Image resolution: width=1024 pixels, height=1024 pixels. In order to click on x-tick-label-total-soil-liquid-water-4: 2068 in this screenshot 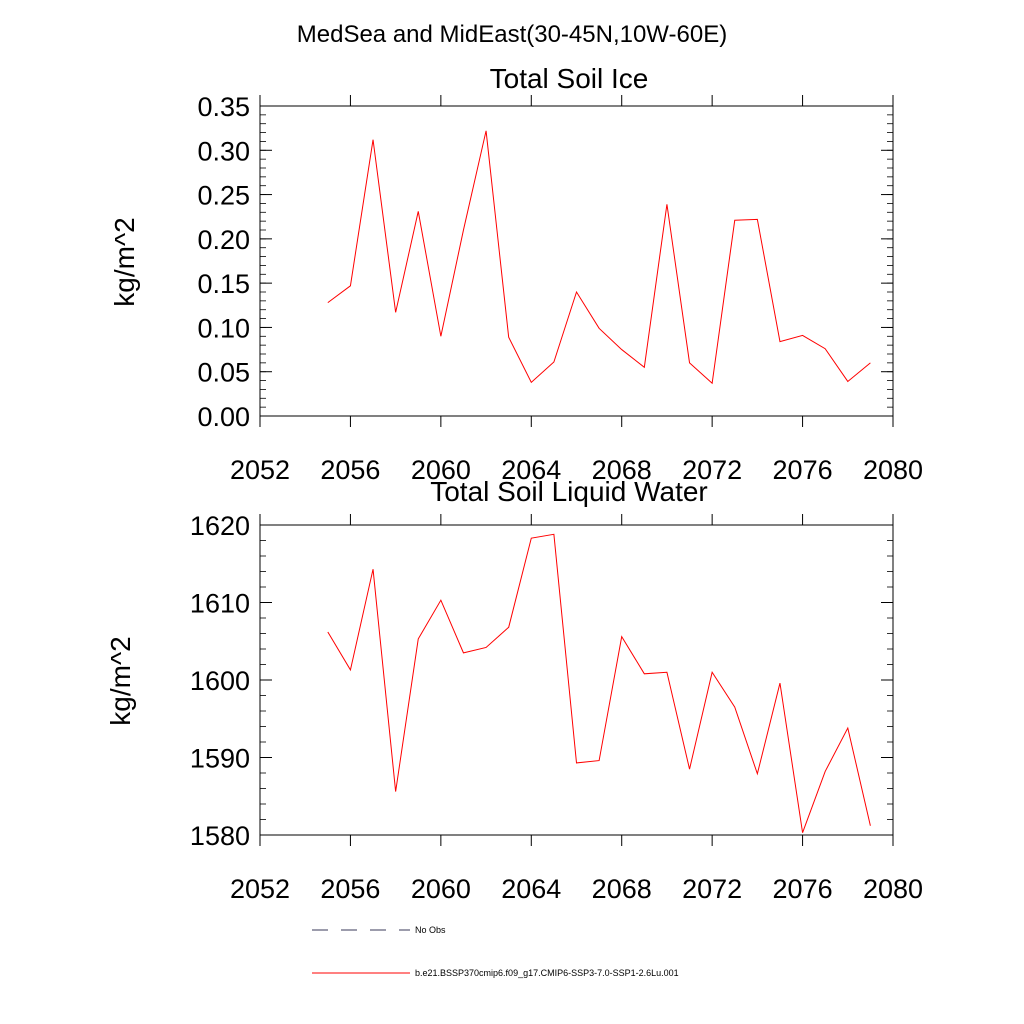, I will do `click(622, 889)`.